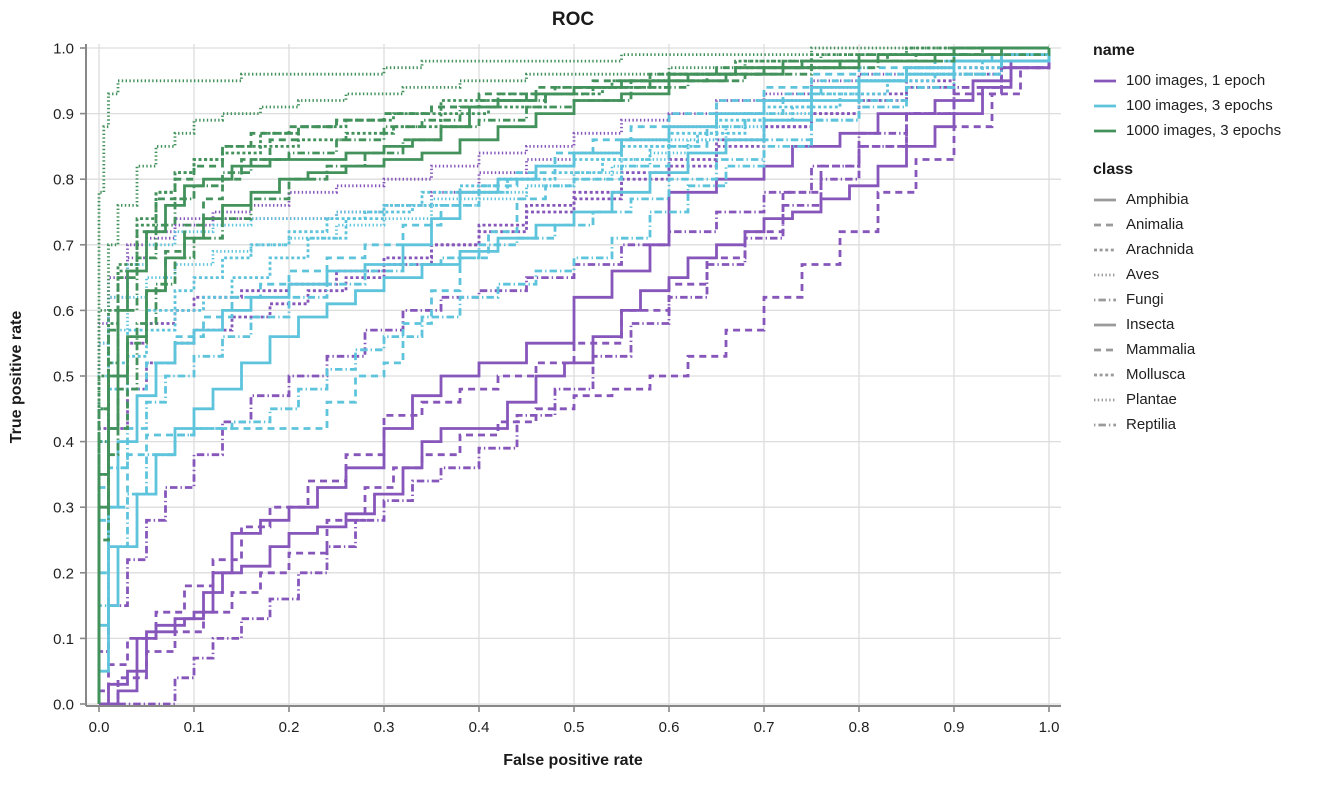  What do you see at coordinates (1151, 424) in the screenshot?
I see `legend-item-class-label: Reptilia` at bounding box center [1151, 424].